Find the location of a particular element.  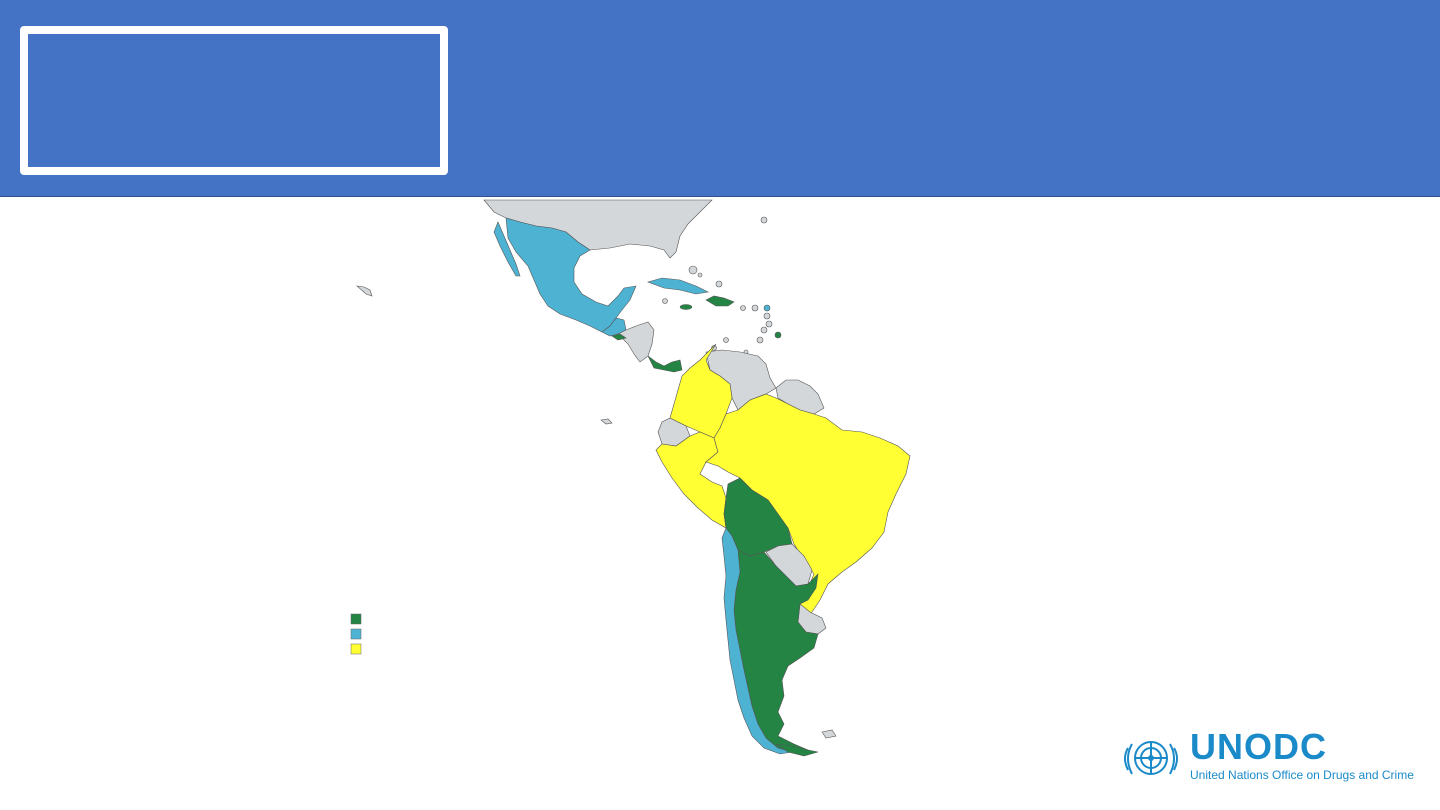

country-central-america is located at coordinates (636, 342).